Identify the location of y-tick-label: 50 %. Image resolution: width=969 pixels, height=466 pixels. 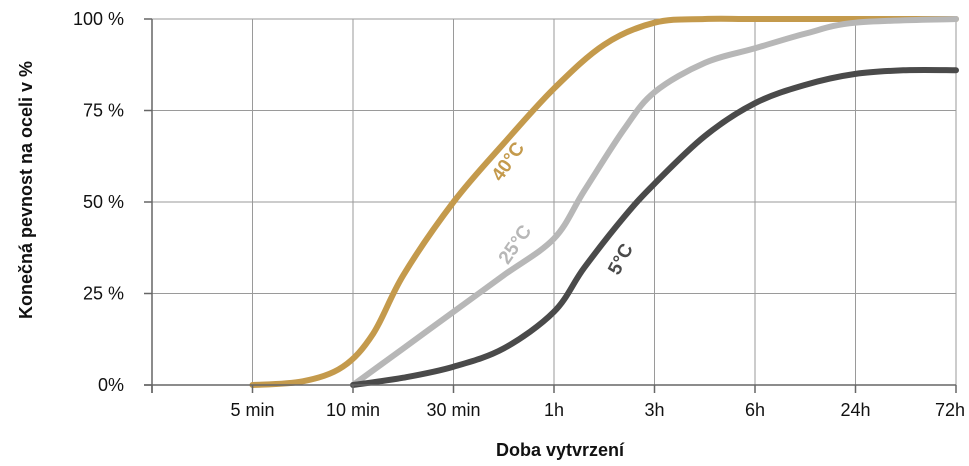
(103, 202).